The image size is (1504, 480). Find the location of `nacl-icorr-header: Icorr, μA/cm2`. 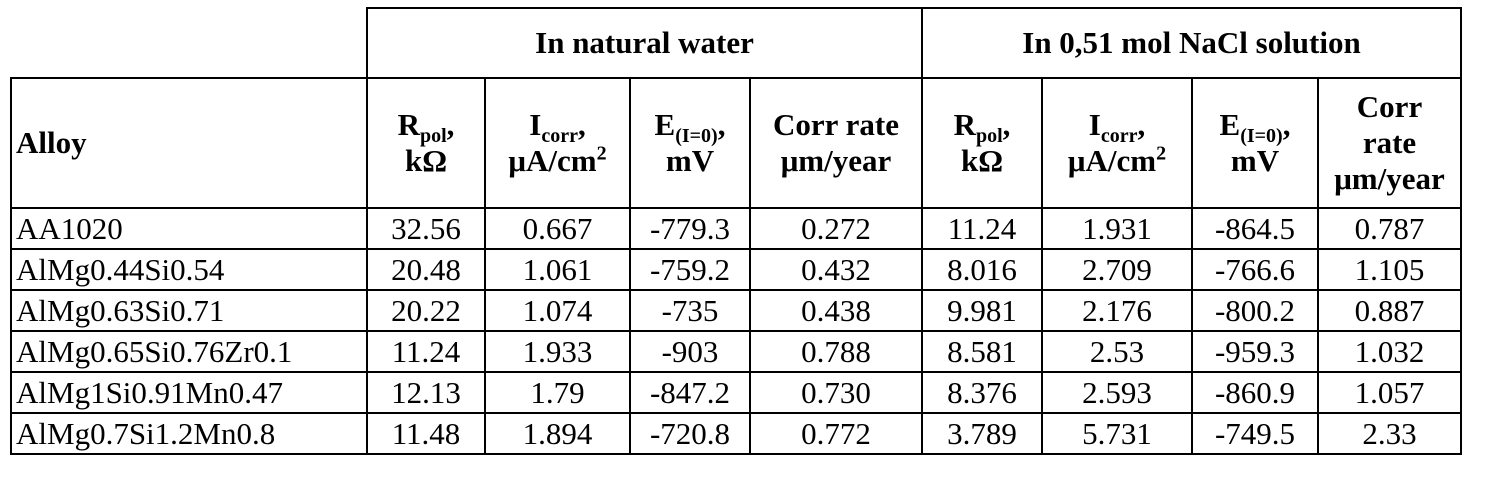

nacl-icorr-header: Icorr, μA/cm2 is located at coordinates (1117, 143).